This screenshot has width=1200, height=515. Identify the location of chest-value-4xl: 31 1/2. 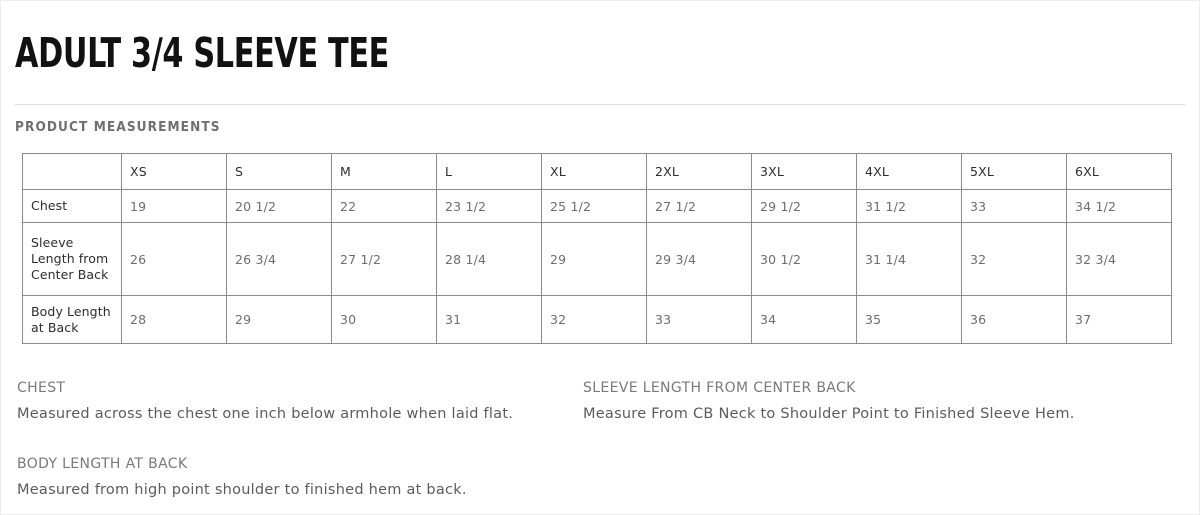
(909, 206).